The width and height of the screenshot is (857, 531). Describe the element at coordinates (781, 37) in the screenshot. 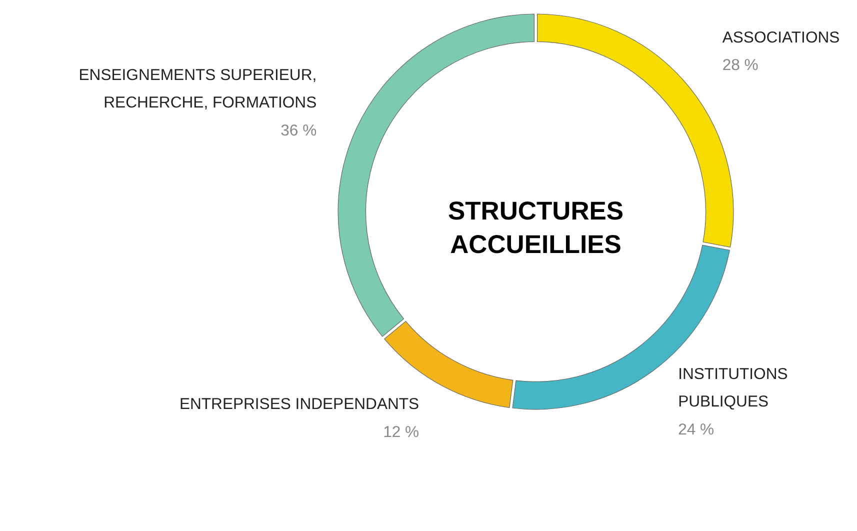

I see `slice-label: ASSOCIATIONS` at that location.